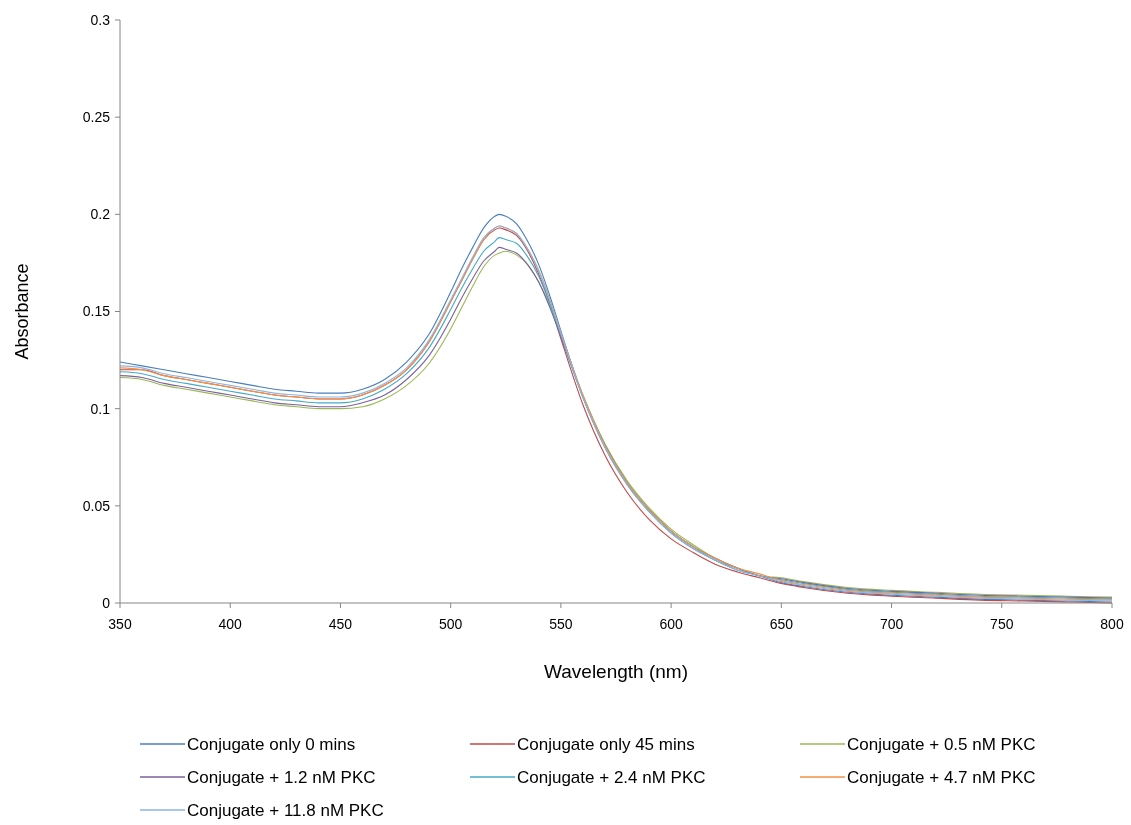  Describe the element at coordinates (106, 602) in the screenshot. I see `y-tick-label: 0` at that location.